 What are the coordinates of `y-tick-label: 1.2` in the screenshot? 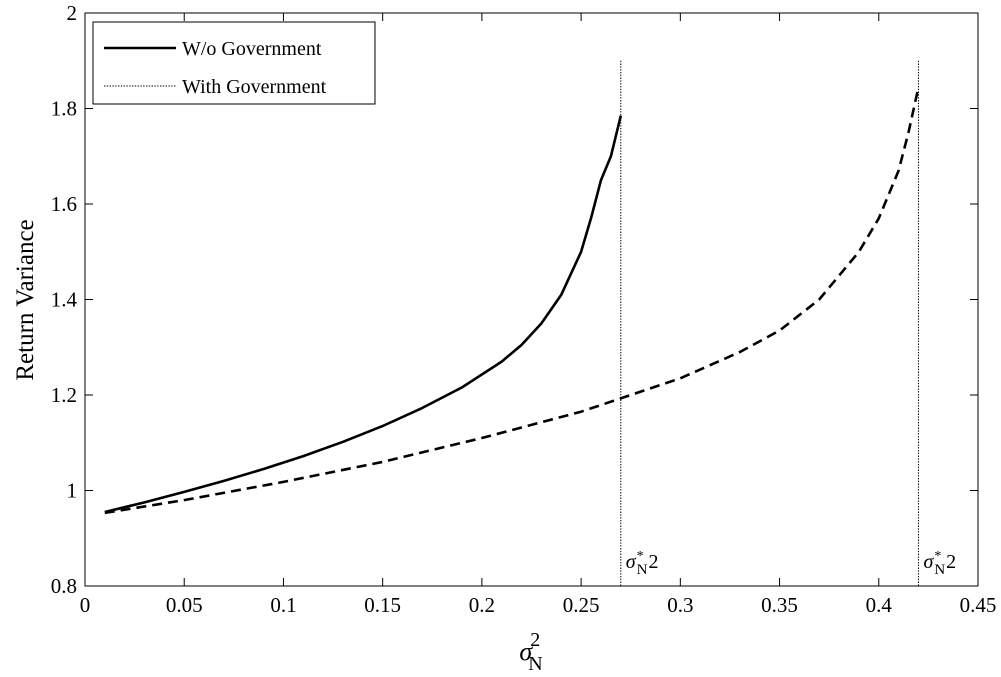 It's located at (64, 395).